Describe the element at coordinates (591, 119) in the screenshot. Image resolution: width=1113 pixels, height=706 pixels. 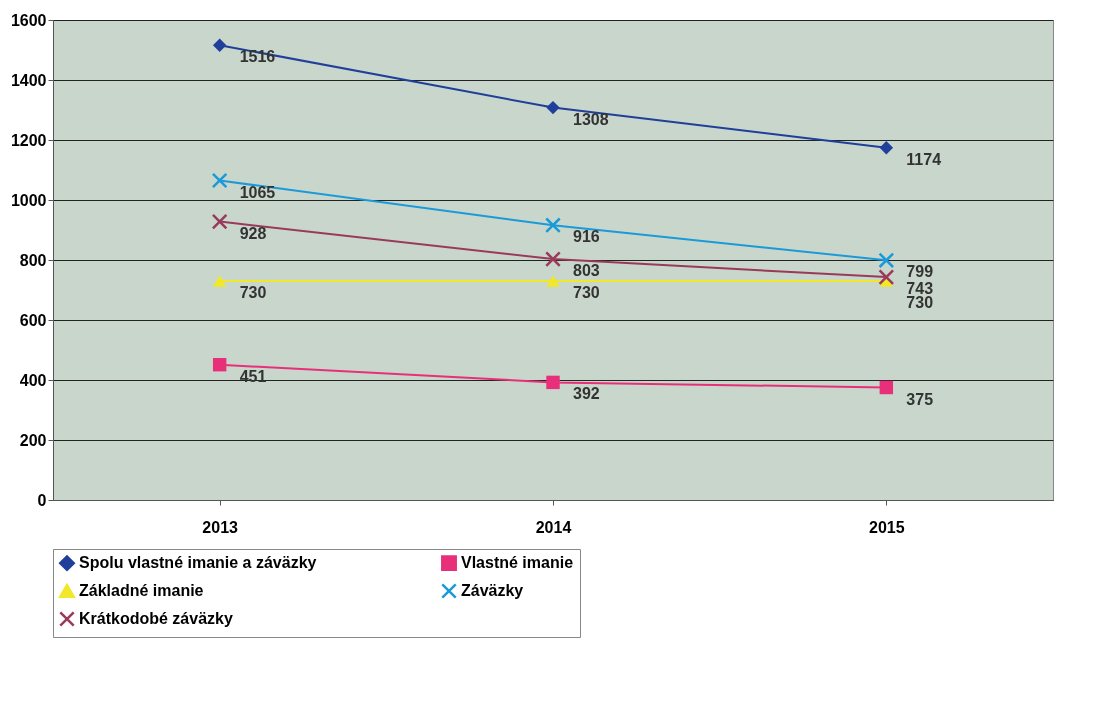
I see `data-label: 1308` at that location.